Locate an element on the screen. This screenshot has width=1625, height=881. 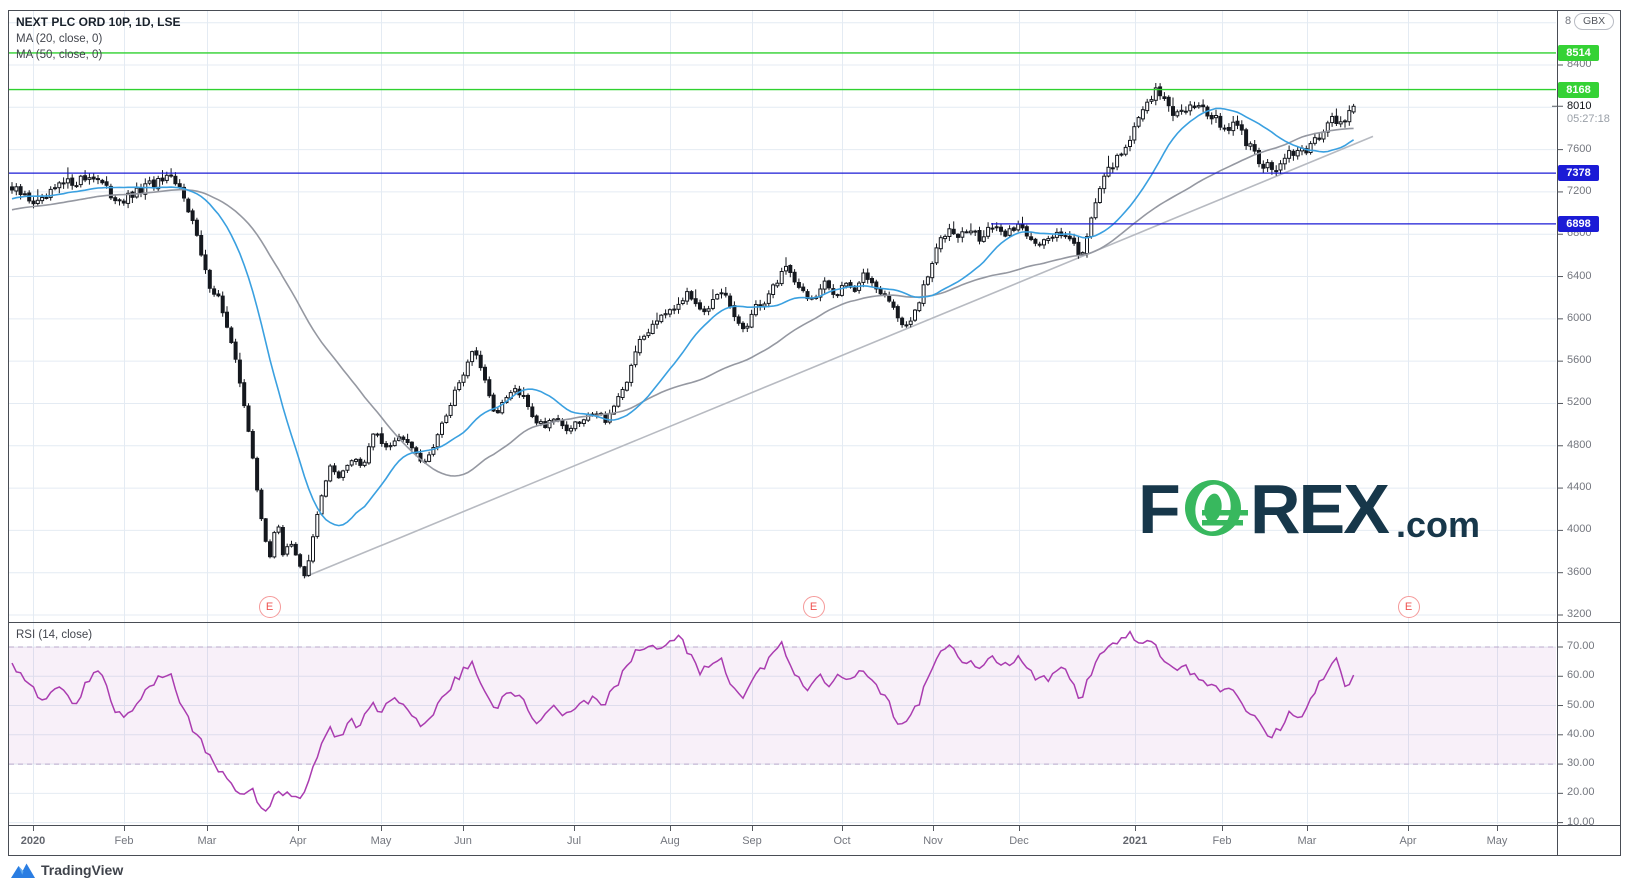
forex-dotcom: .com is located at coordinates (1438, 524).